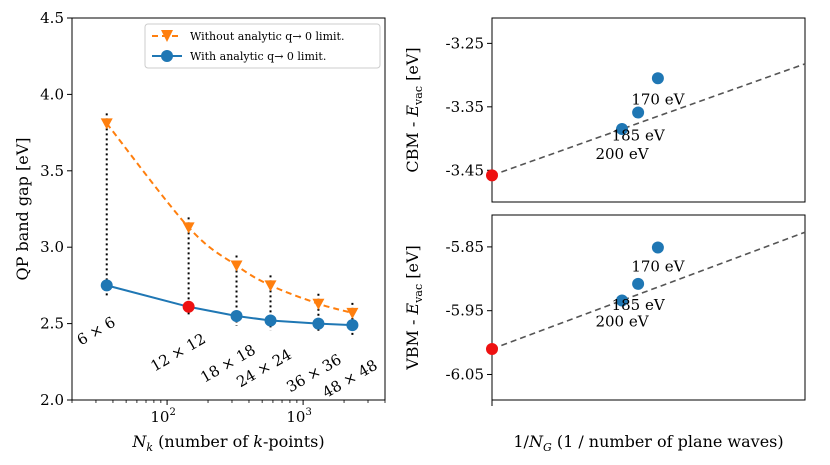  I want to click on y-axis-label: QP band gap [eV], so click(22, 209).